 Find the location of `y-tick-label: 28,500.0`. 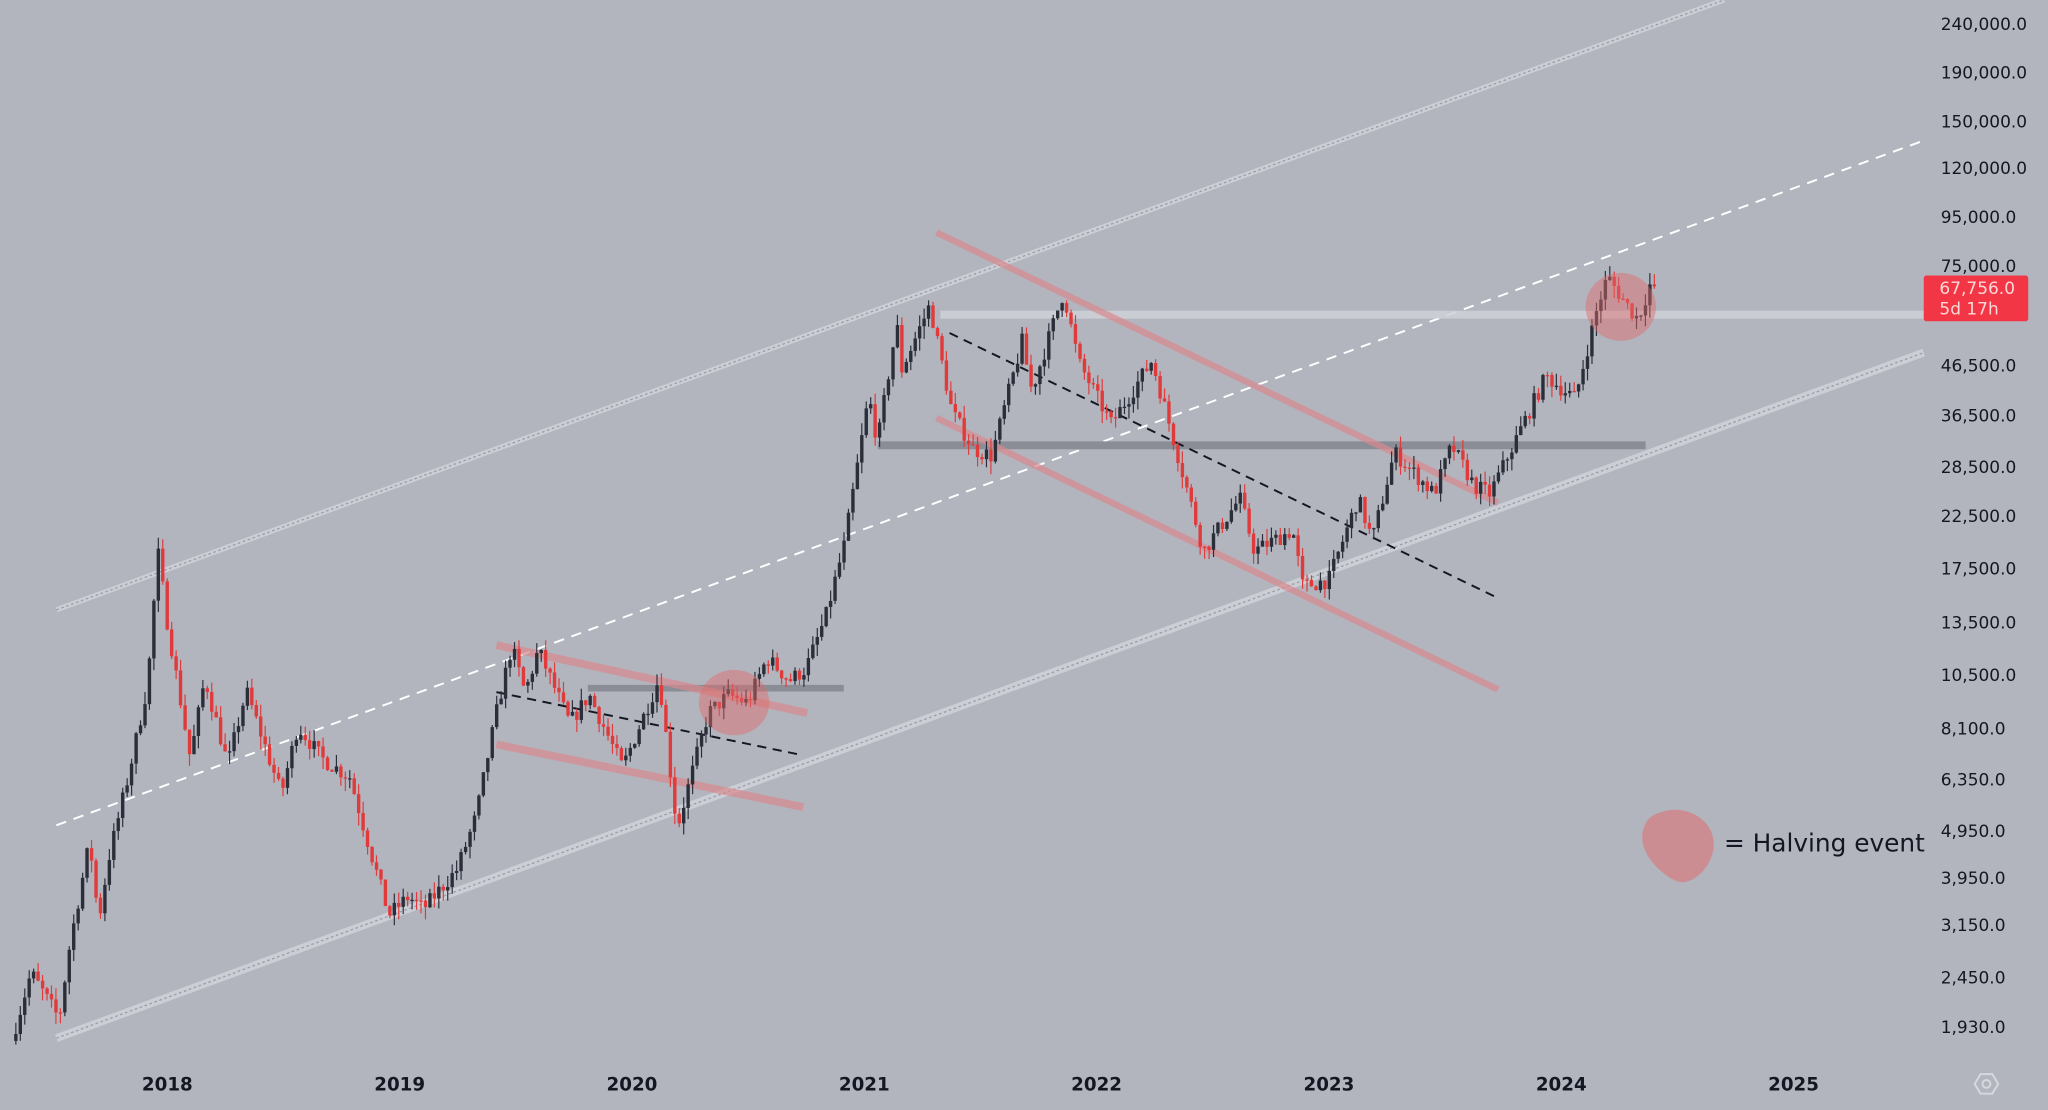

y-tick-label: 28,500.0 is located at coordinates (1979, 468).